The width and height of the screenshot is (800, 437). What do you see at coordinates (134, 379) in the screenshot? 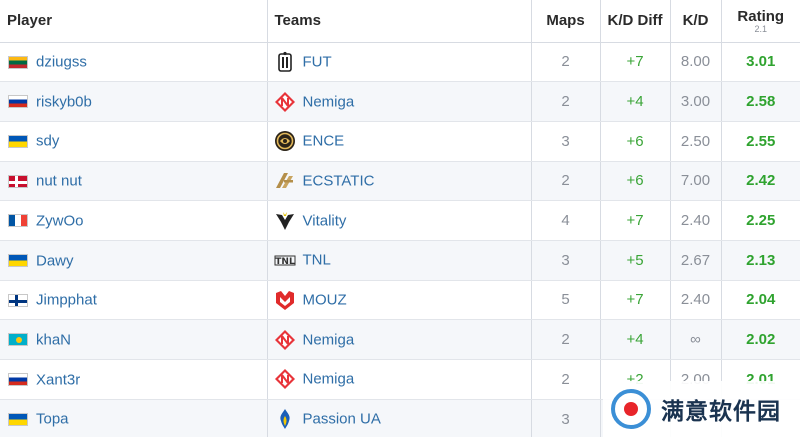
I see `player-cell: Xant3r` at bounding box center [134, 379].